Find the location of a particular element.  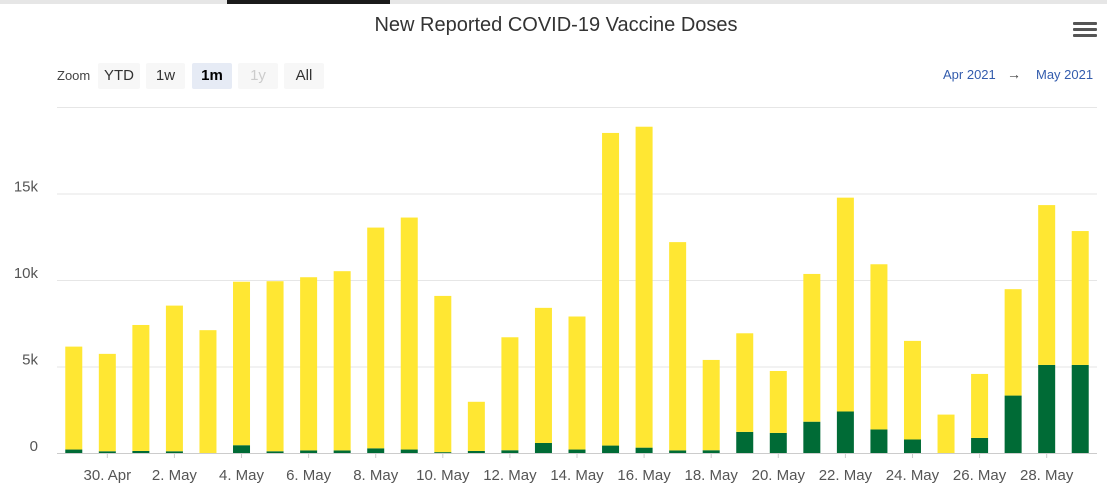

chart-menu-icon is located at coordinates (1085, 32).